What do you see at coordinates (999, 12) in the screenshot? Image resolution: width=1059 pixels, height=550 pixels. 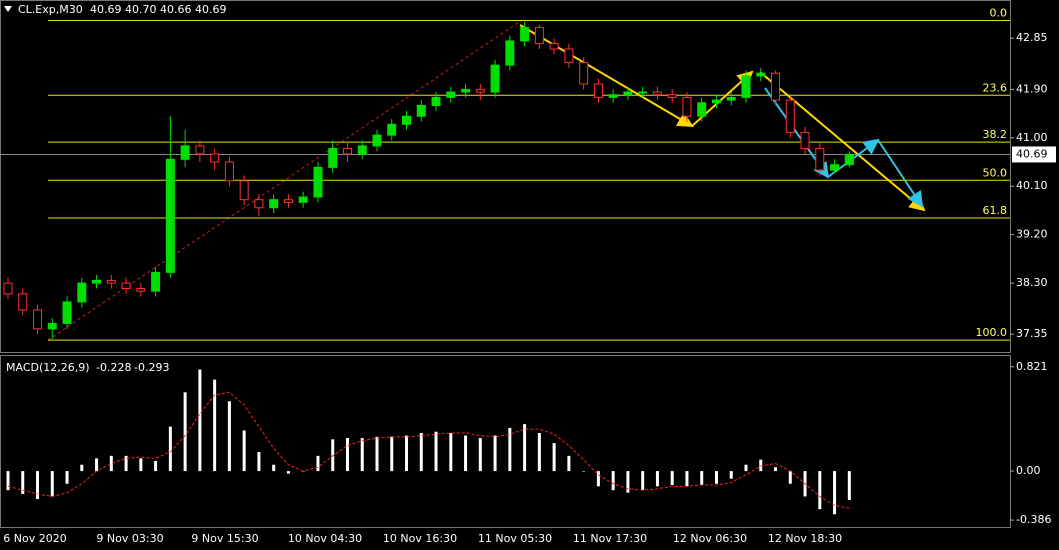 I see `fib-label: 0.0` at bounding box center [999, 12].